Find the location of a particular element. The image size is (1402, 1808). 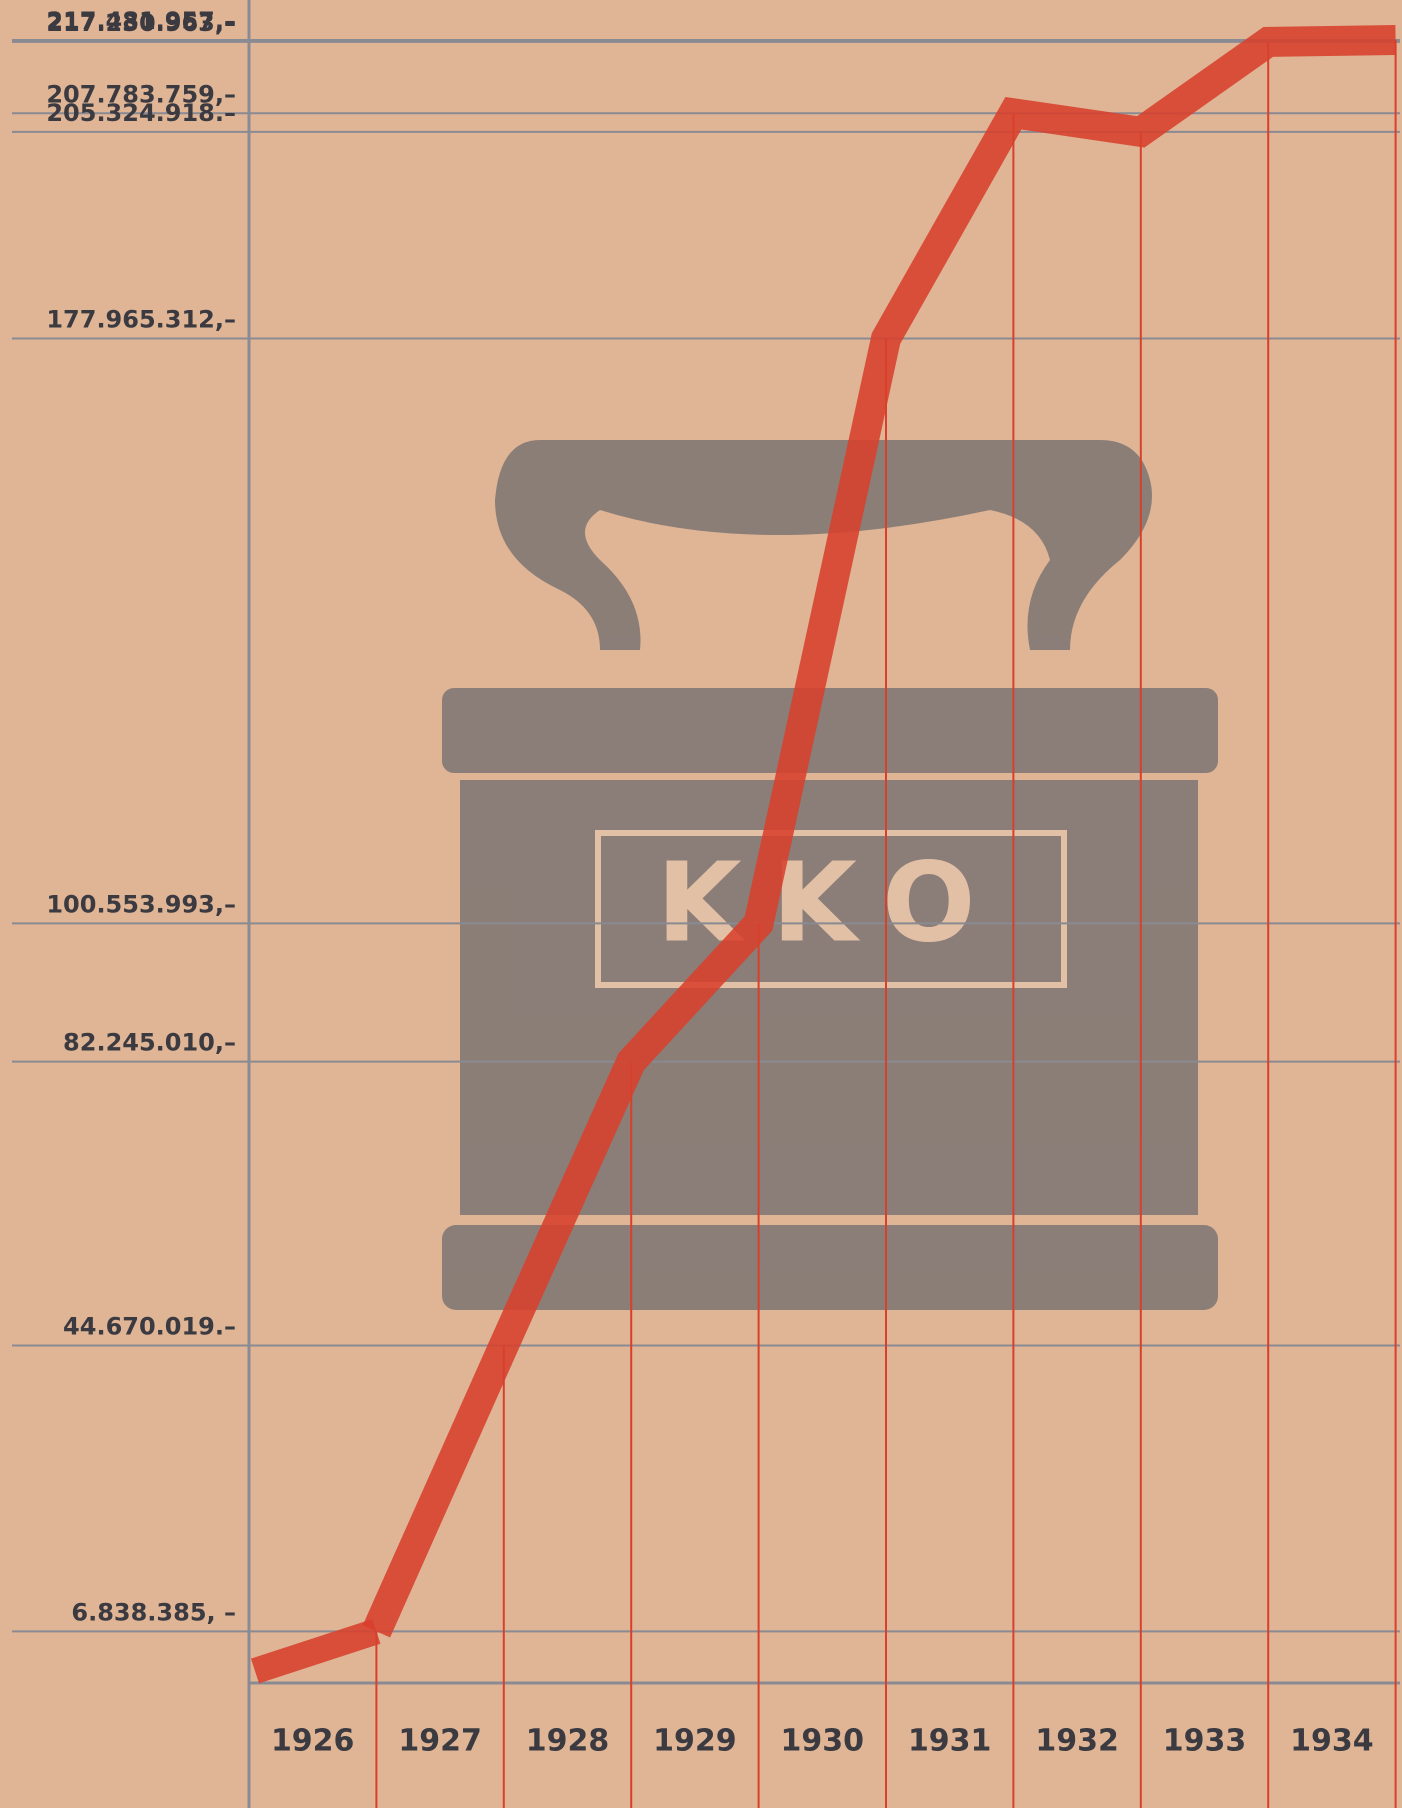

y-tick-label: 207.783.759,– is located at coordinates (141, 94).